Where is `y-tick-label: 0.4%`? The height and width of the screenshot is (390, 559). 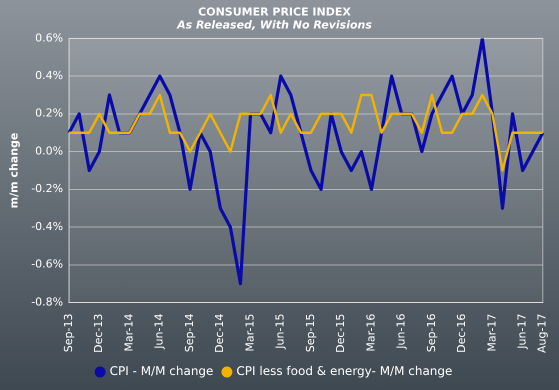
y-tick-label: 0.4% is located at coordinates (49, 75).